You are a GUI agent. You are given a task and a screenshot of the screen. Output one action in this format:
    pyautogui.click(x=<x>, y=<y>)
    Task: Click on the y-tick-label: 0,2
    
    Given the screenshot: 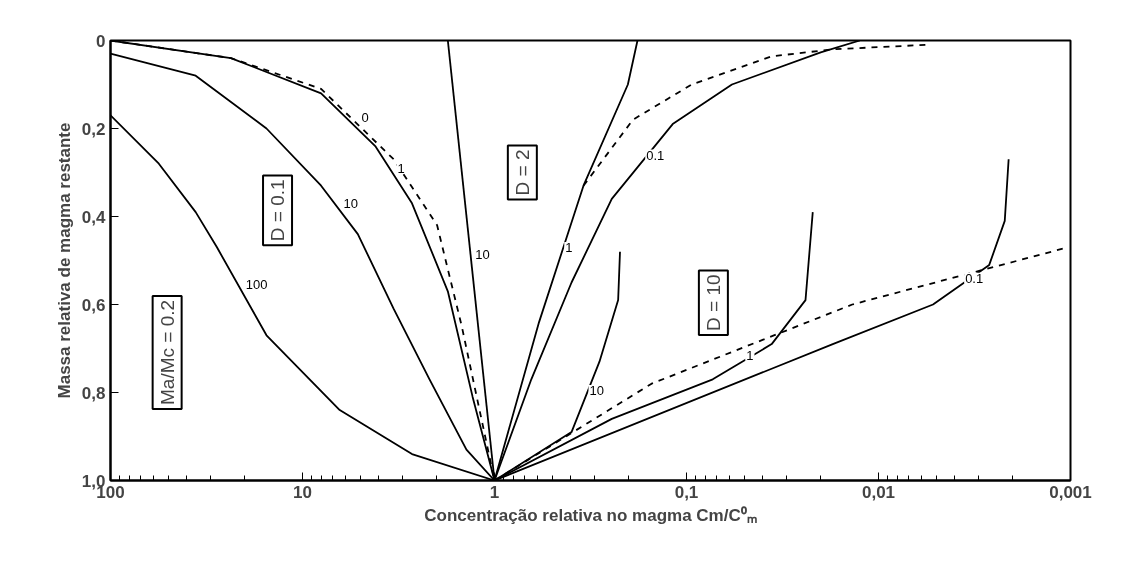 What is the action you would take?
    pyautogui.click(x=93, y=129)
    